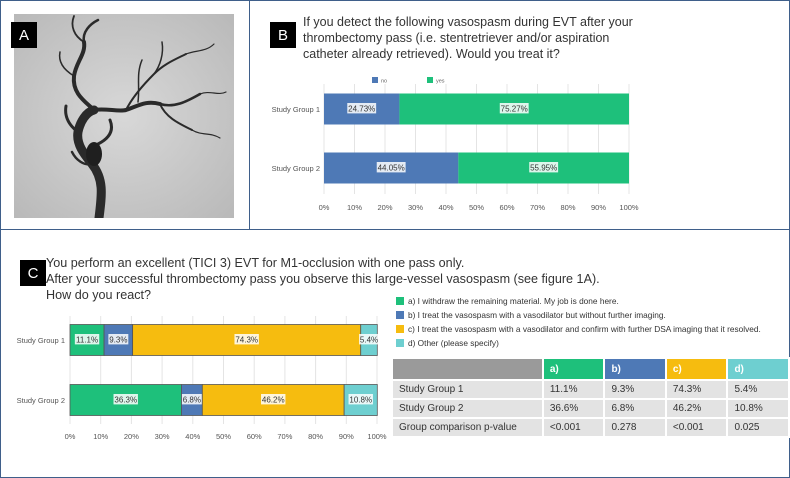  I want to click on data-label: 5.4%, so click(369, 340).